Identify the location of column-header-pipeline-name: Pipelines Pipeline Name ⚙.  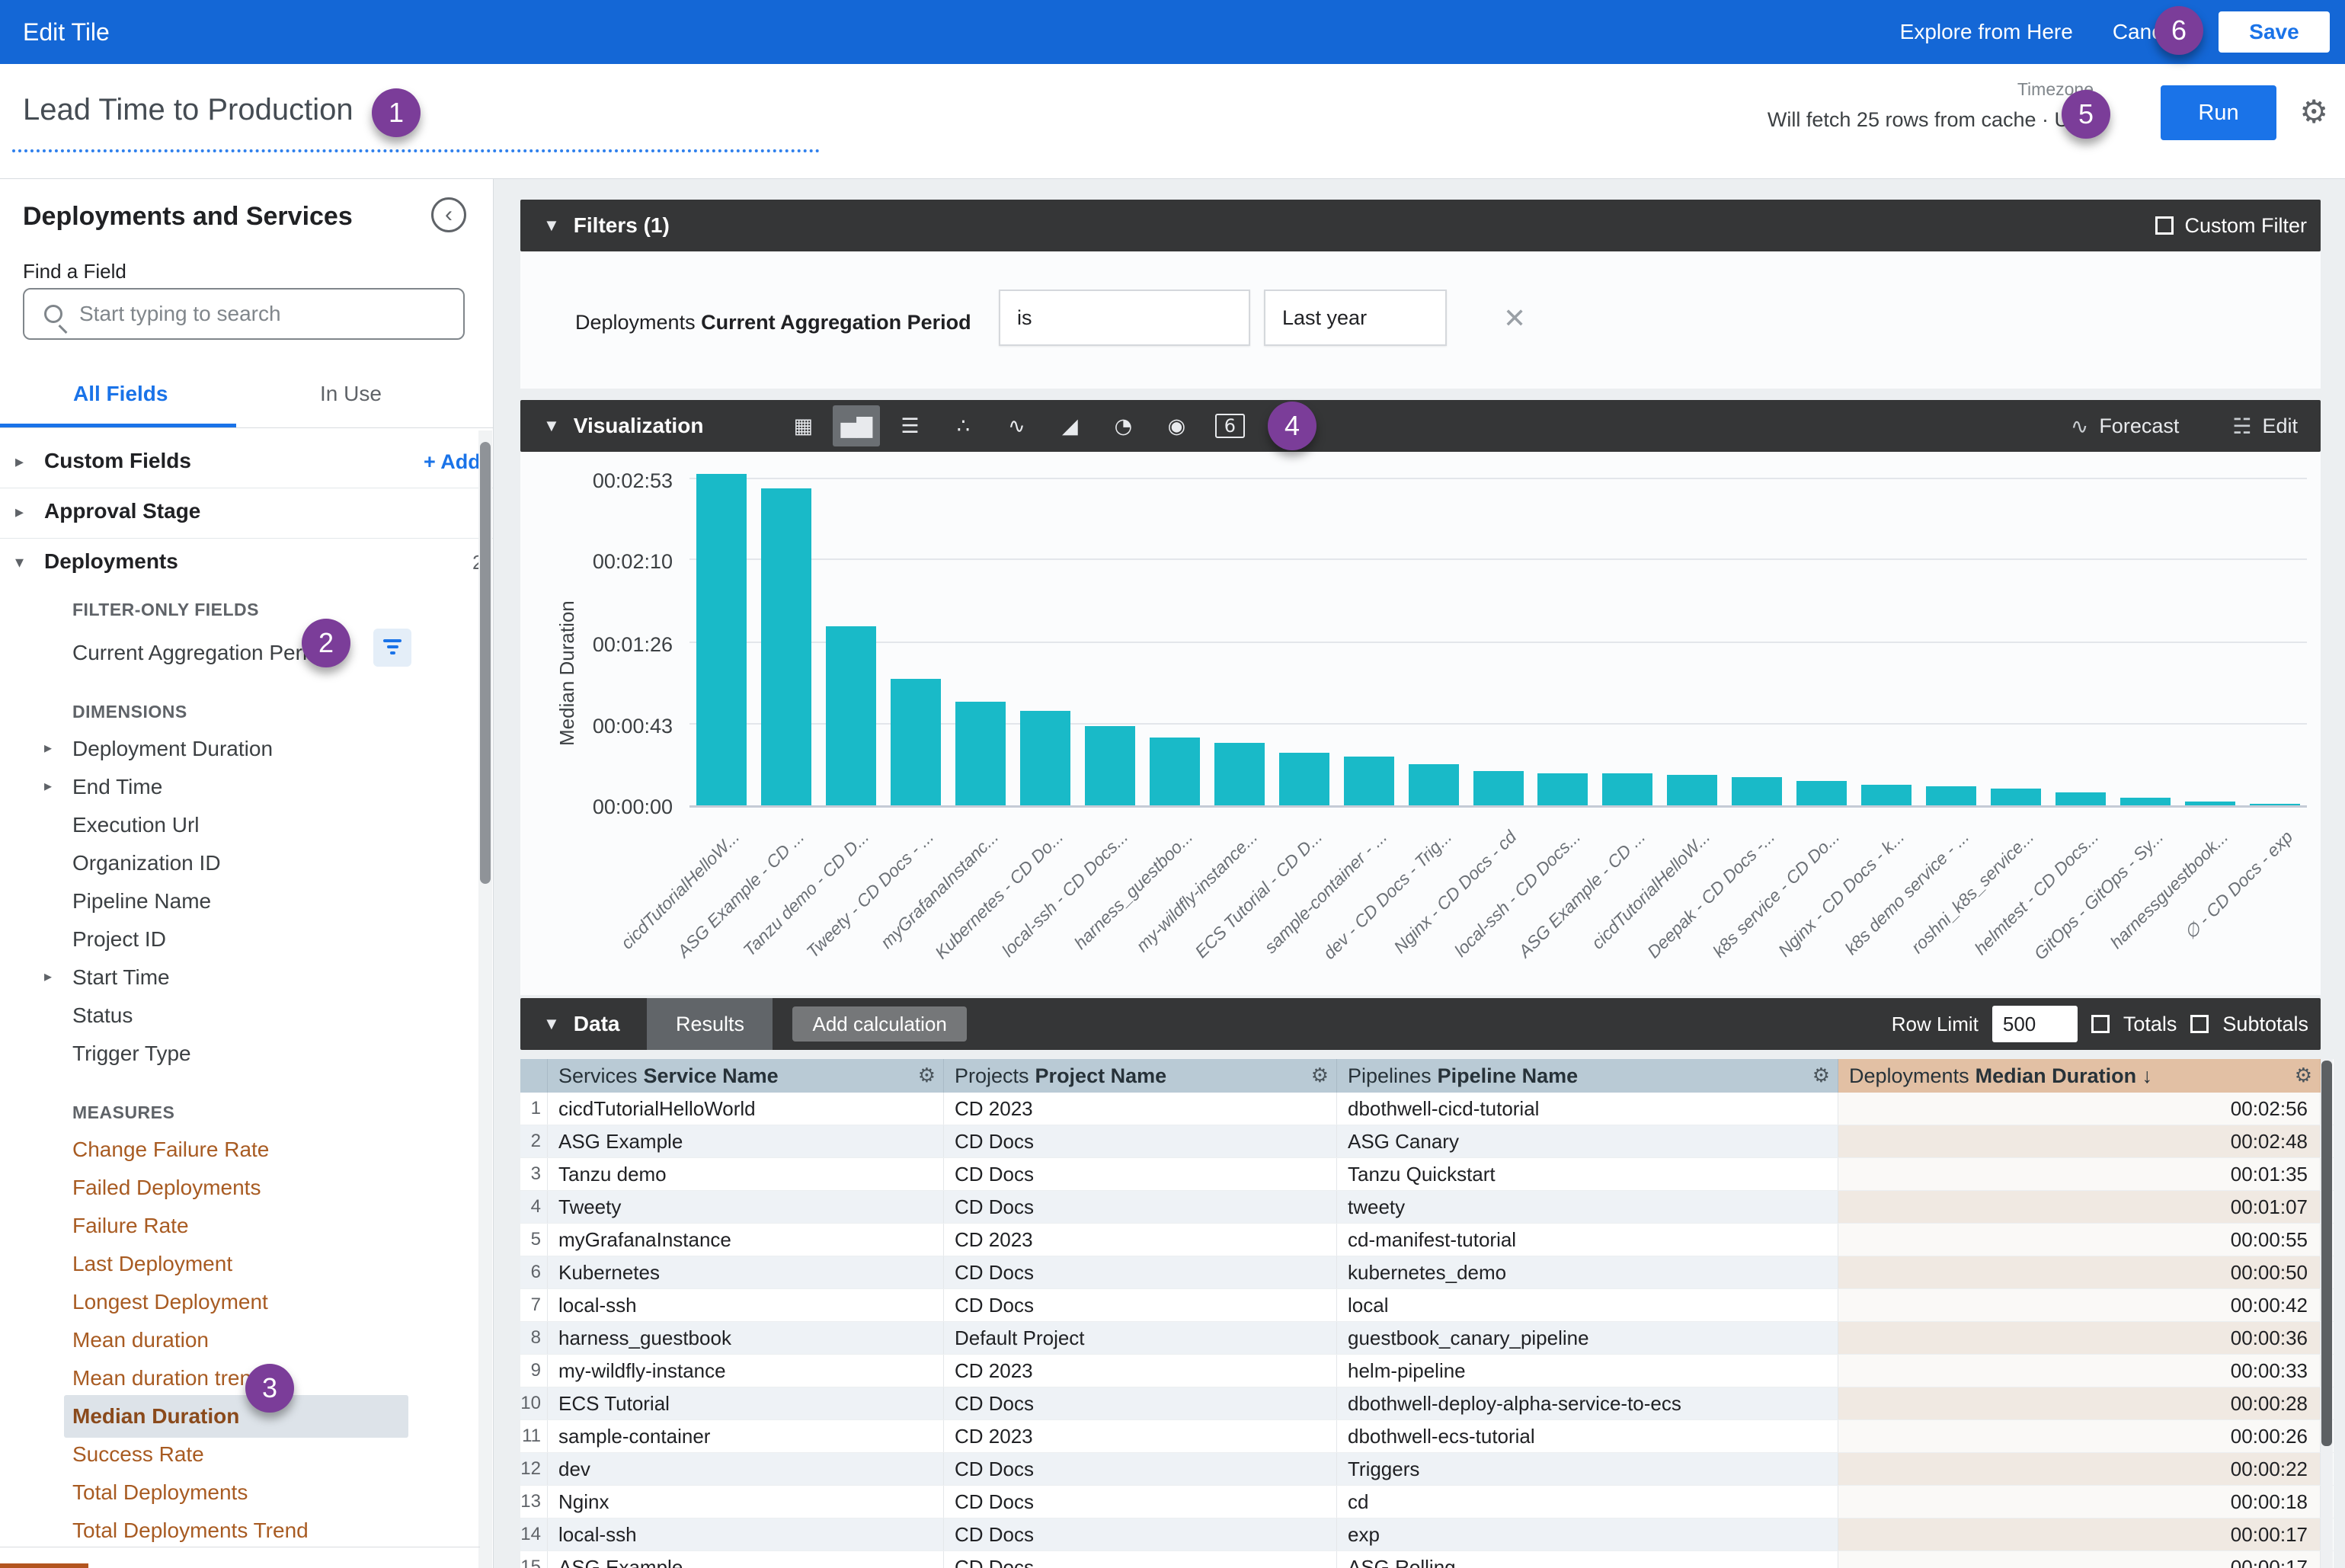
(1587, 1076).